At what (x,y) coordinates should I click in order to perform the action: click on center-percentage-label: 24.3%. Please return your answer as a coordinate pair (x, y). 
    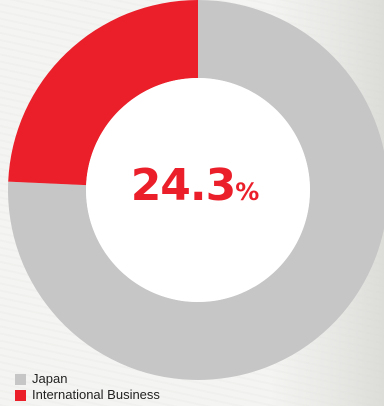
    Looking at the image, I should click on (195, 185).